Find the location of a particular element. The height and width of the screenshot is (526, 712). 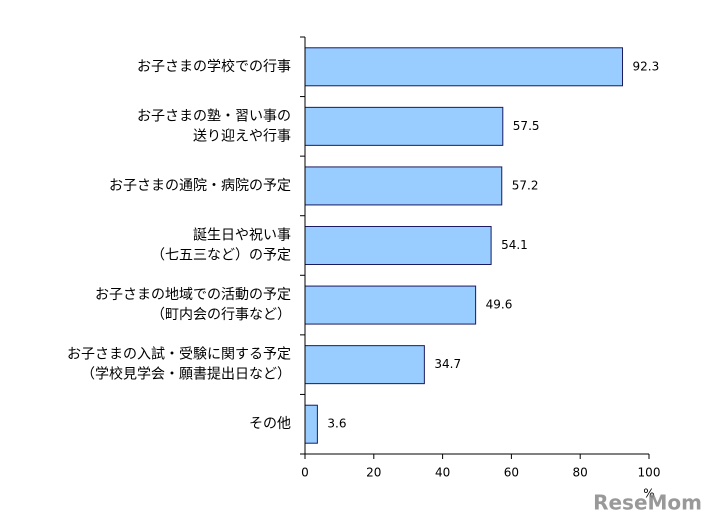

category-label: お子さまの通院・病院の予定 is located at coordinates (200, 186).